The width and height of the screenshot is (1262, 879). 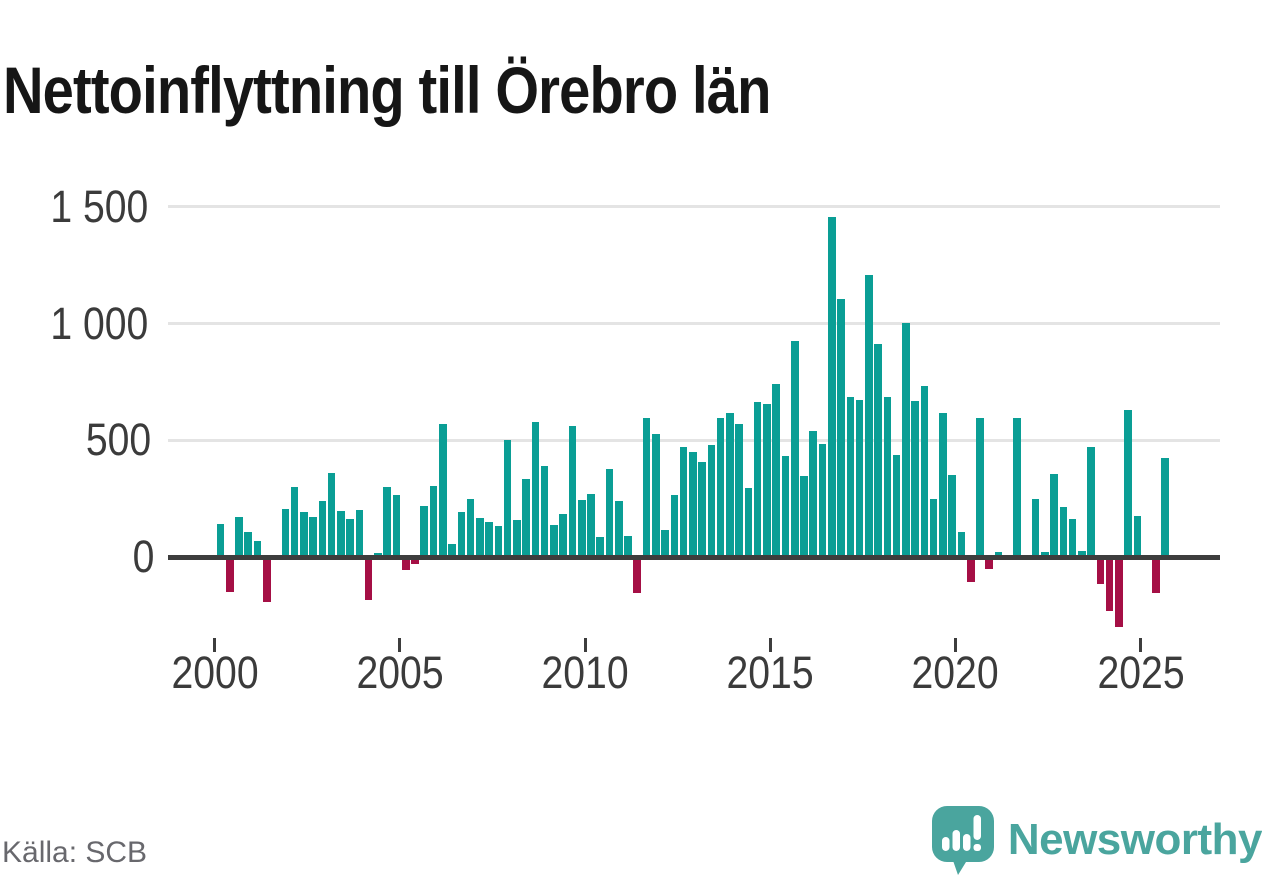 I want to click on x-tick-label-2000: 2000, so click(x=215, y=672).